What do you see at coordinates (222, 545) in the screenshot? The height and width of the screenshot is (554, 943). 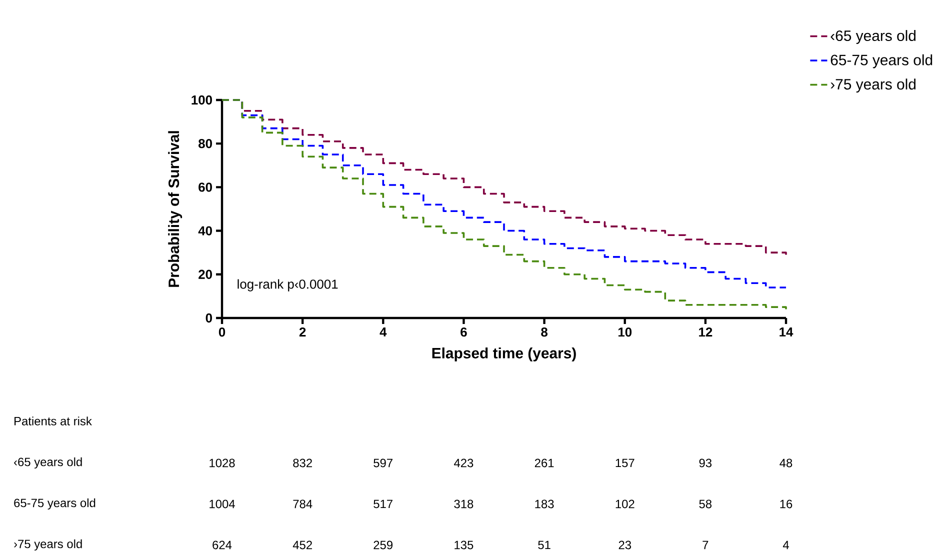 I see `text: 624` at bounding box center [222, 545].